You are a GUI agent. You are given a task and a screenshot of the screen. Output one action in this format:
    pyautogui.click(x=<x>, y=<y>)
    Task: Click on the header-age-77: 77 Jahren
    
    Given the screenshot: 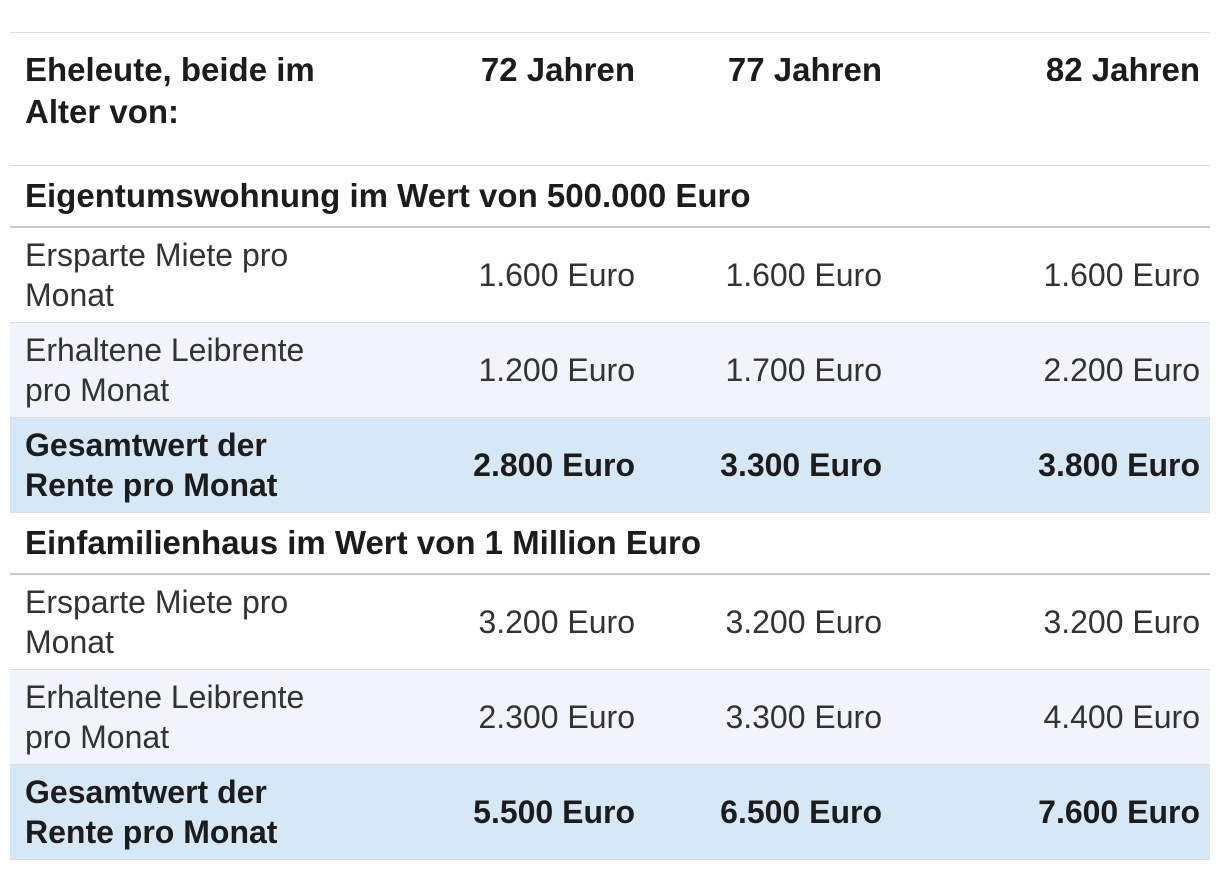 What is the action you would take?
    pyautogui.click(x=768, y=99)
    